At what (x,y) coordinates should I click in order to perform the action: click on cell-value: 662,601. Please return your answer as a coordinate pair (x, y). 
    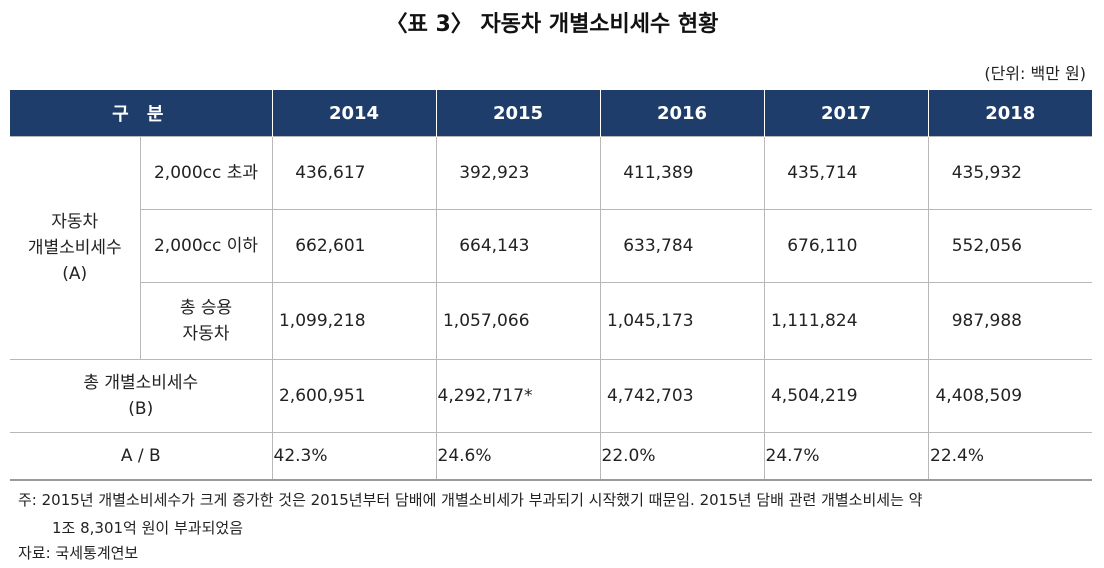
    Looking at the image, I should click on (354, 246).